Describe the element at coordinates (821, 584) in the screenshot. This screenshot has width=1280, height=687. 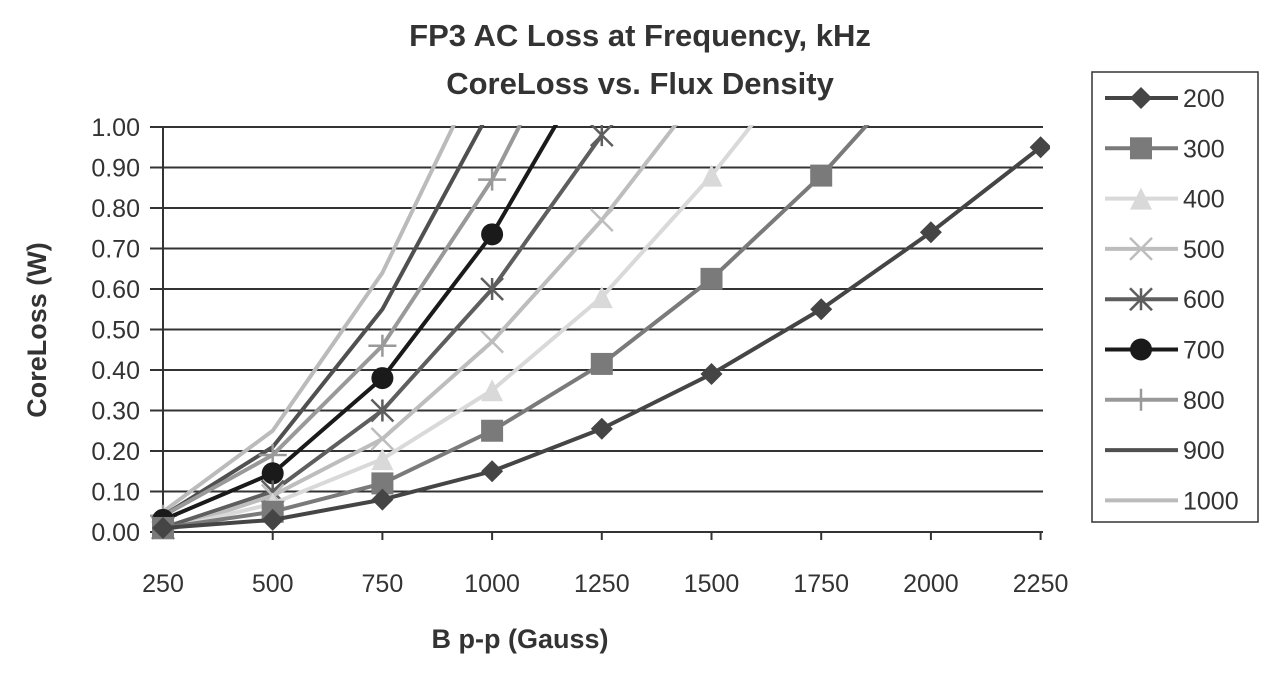
I see `x-tick-label: 1750` at that location.